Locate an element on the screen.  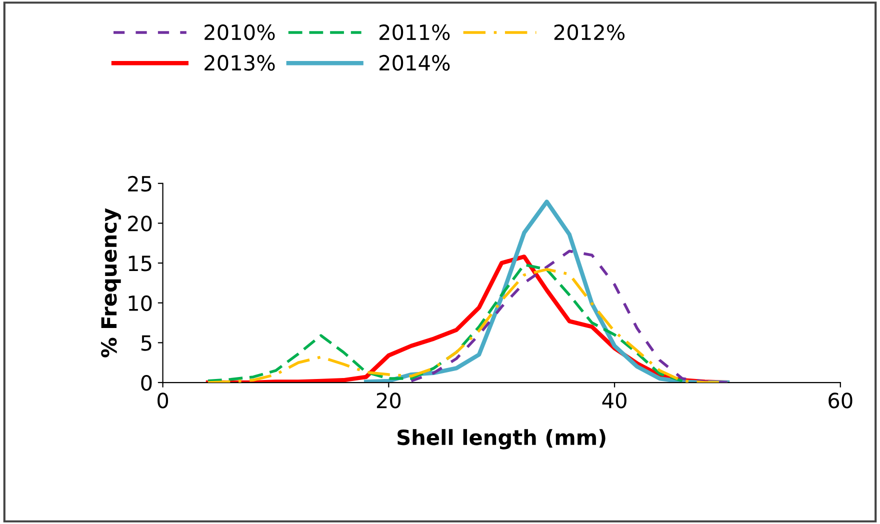
y-tick-label: 25 is located at coordinates (140, 184).